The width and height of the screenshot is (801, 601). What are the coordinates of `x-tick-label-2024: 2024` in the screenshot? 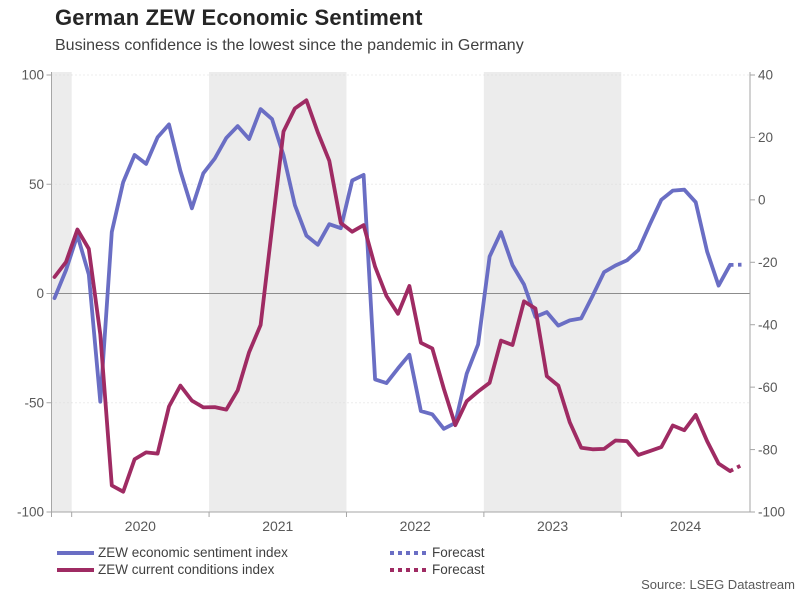 It's located at (685, 526).